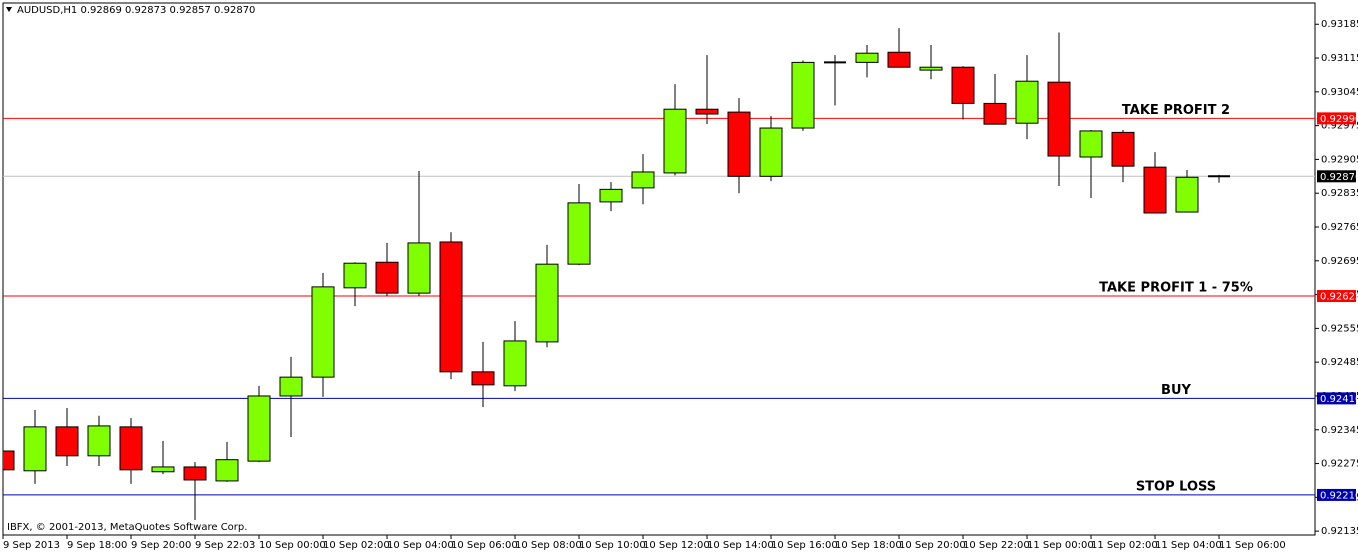 Image resolution: width=1358 pixels, height=553 pixels. I want to click on x-tick-label: 10 Sep 16:00, so click(804, 545).